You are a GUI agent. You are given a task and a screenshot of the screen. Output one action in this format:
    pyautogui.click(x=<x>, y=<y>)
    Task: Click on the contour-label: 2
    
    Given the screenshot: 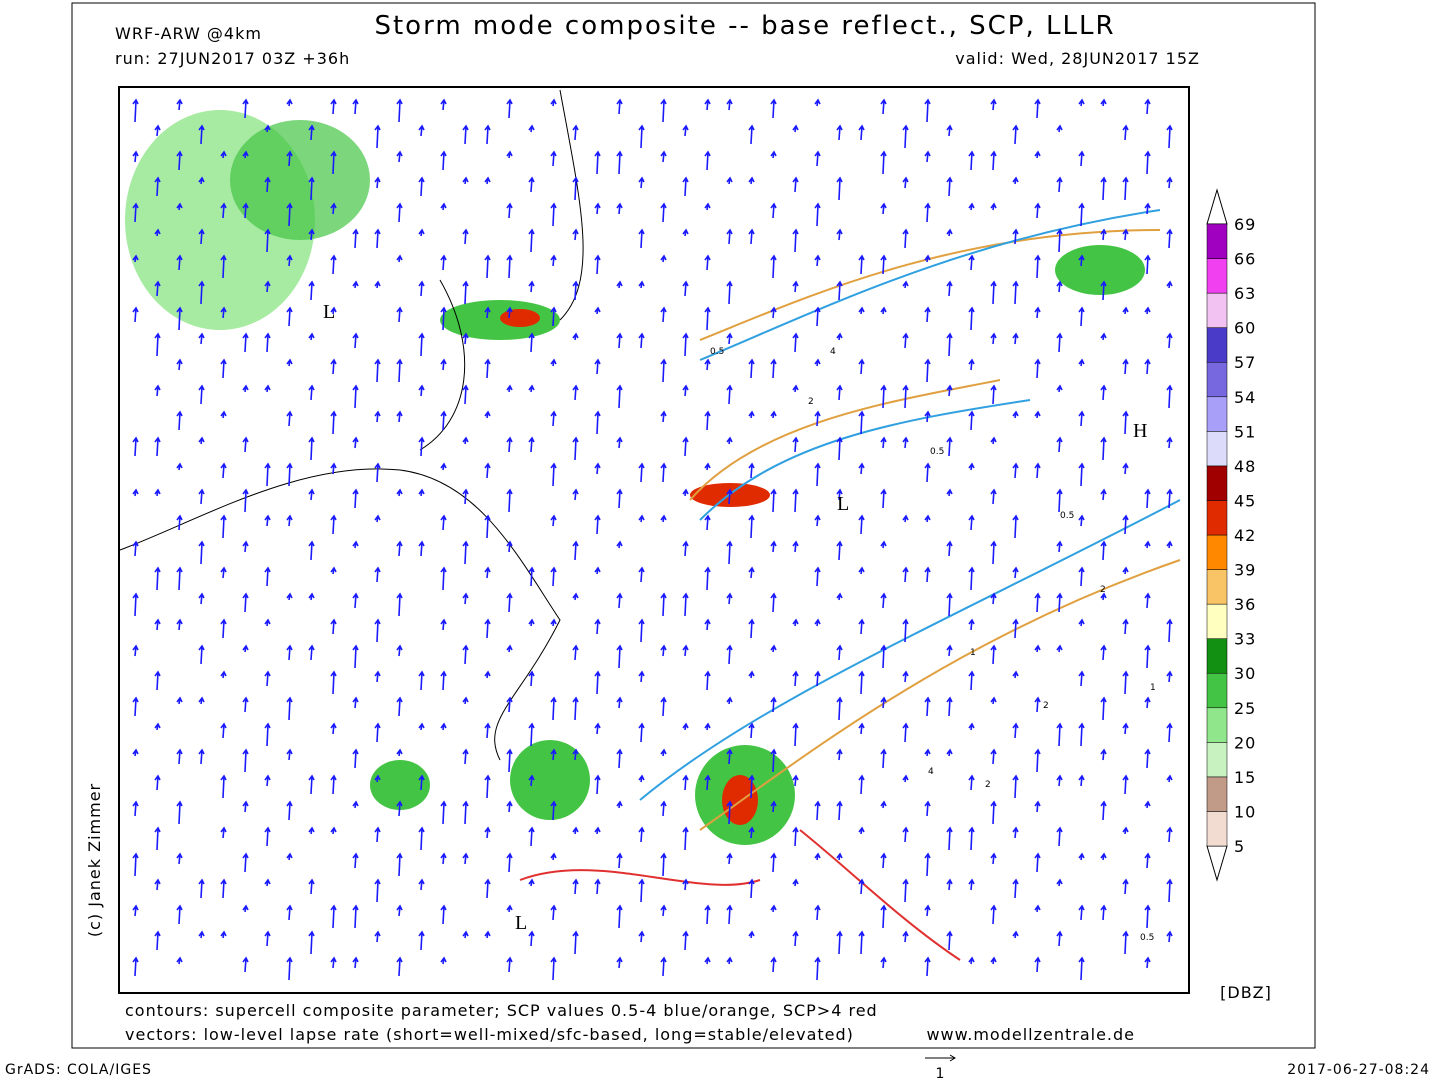 What is the action you would take?
    pyautogui.click(x=1103, y=590)
    